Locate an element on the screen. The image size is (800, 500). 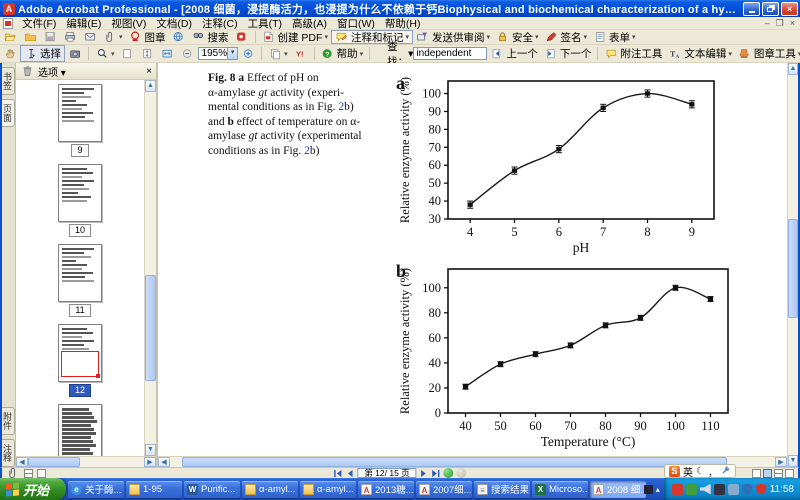
zoom-level-combo: 195% ▾ is located at coordinates (218, 53).